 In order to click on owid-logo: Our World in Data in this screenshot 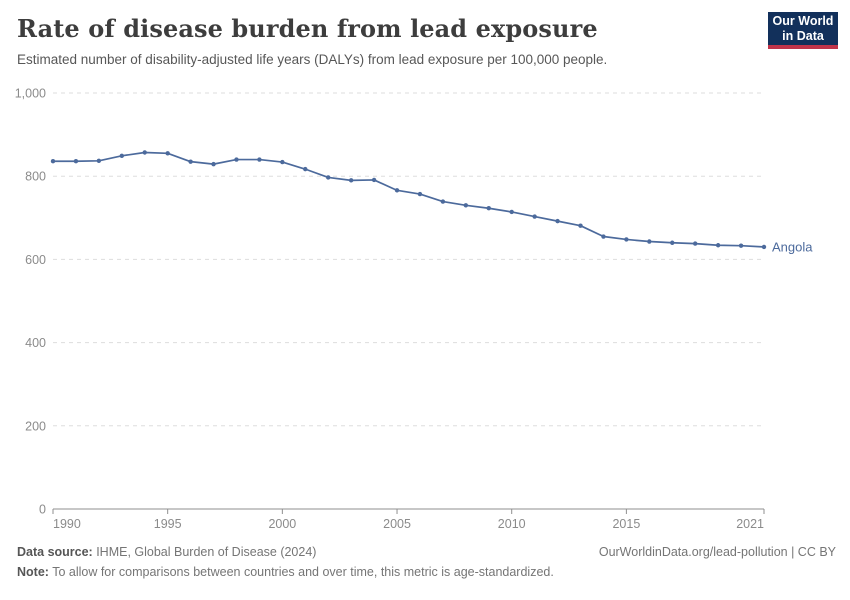, I will do `click(803, 30)`.